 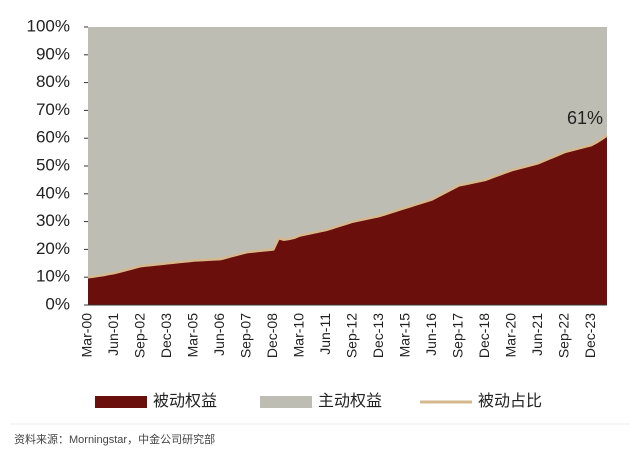 I want to click on y-tick-label: 80%, so click(x=53, y=81).